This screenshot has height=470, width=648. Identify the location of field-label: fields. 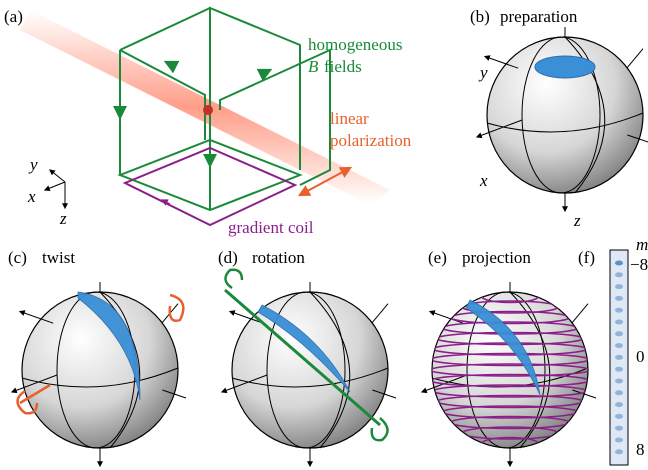
(343, 66).